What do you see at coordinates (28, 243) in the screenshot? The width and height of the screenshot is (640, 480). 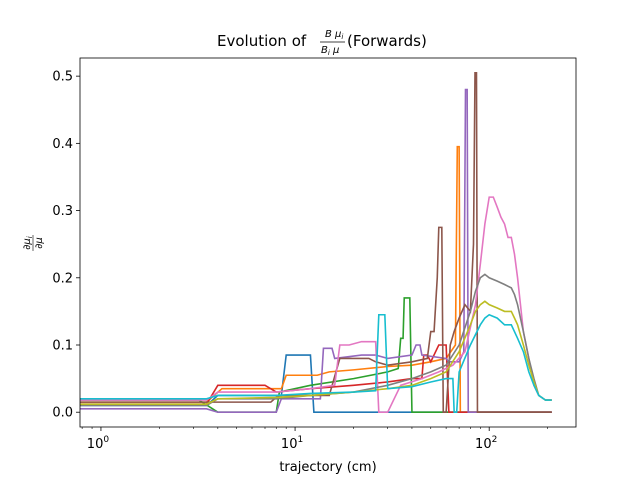 I see `y-axis-label-num: ∂μi` at bounding box center [28, 243].